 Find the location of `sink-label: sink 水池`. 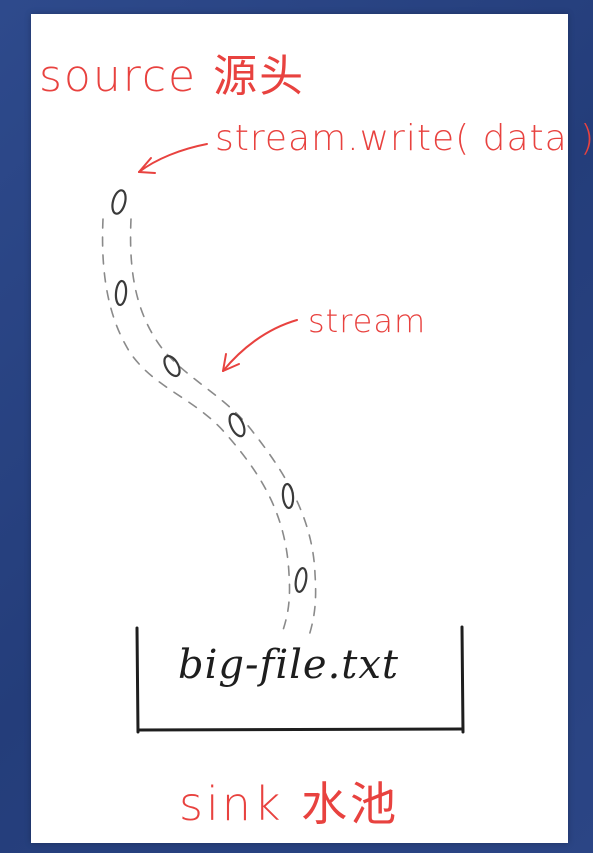

sink-label: sink 水池 is located at coordinates (289, 804).